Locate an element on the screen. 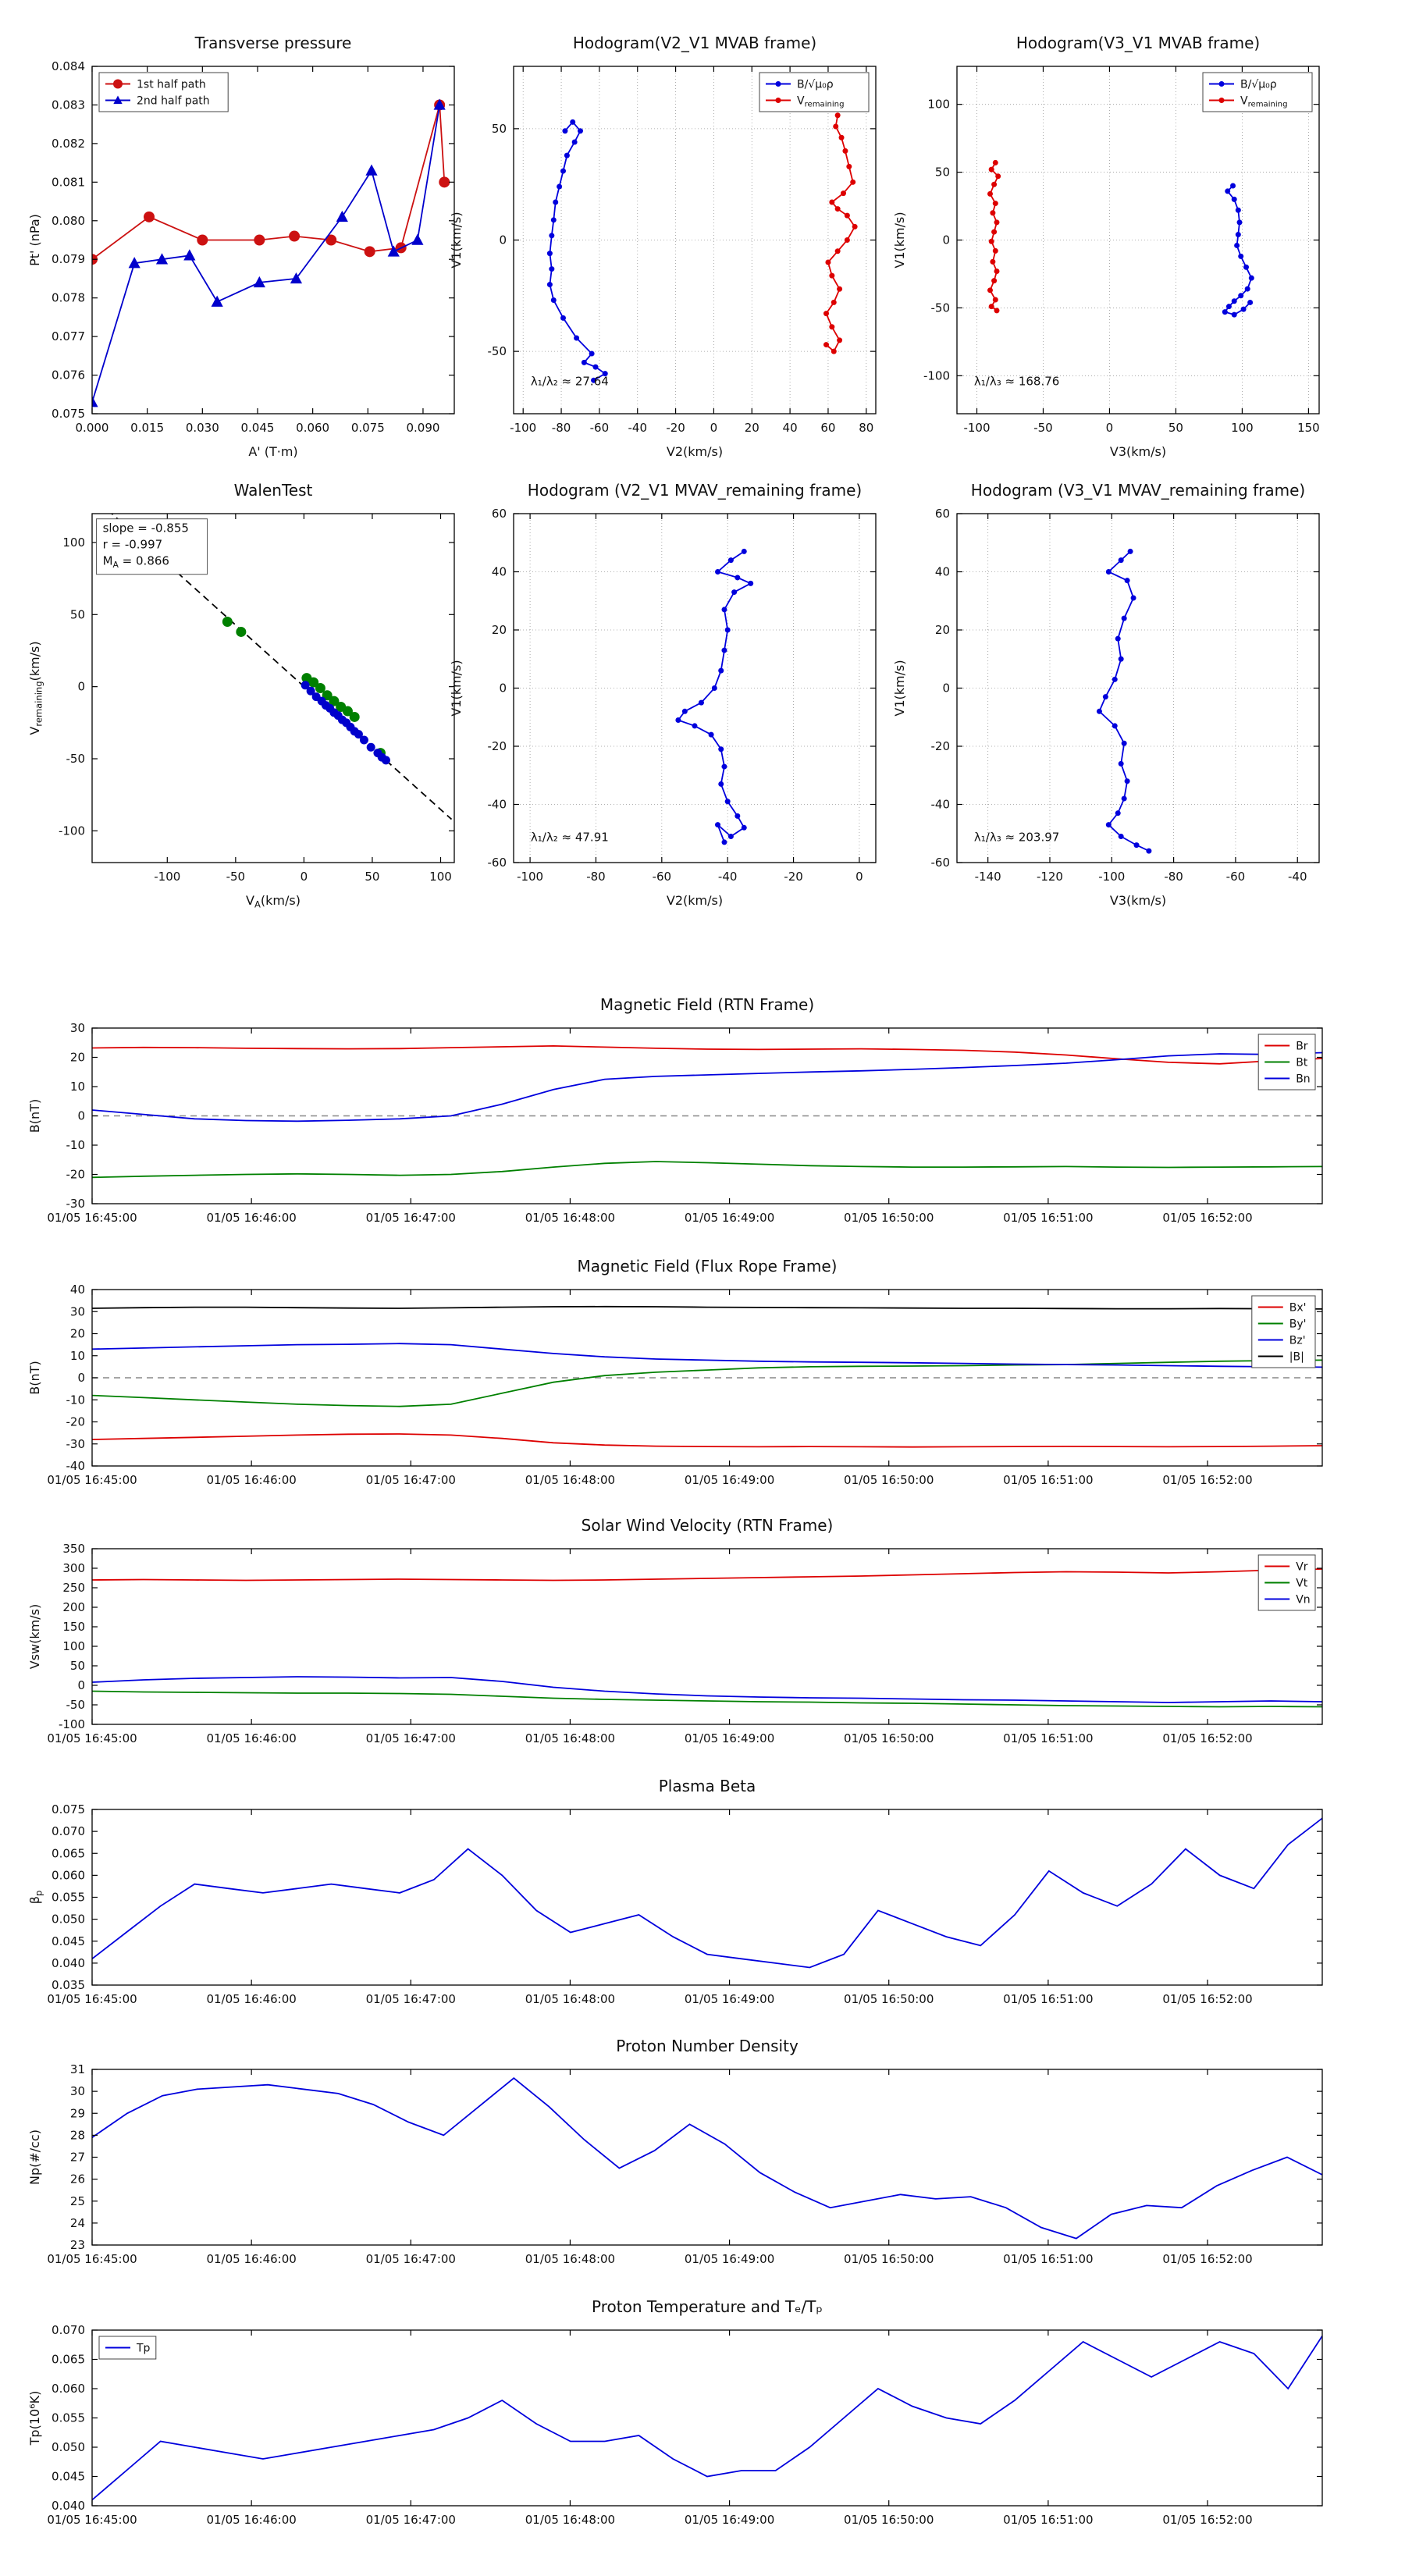  x-tick-label: -100 is located at coordinates (167, 877).